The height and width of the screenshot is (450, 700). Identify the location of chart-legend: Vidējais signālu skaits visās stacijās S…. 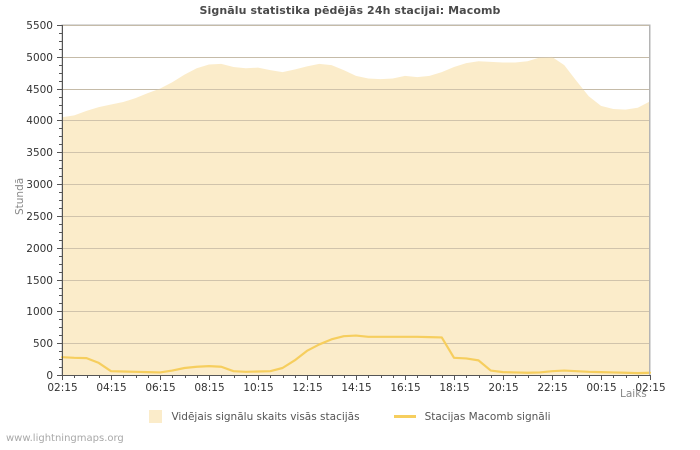
(350, 416).